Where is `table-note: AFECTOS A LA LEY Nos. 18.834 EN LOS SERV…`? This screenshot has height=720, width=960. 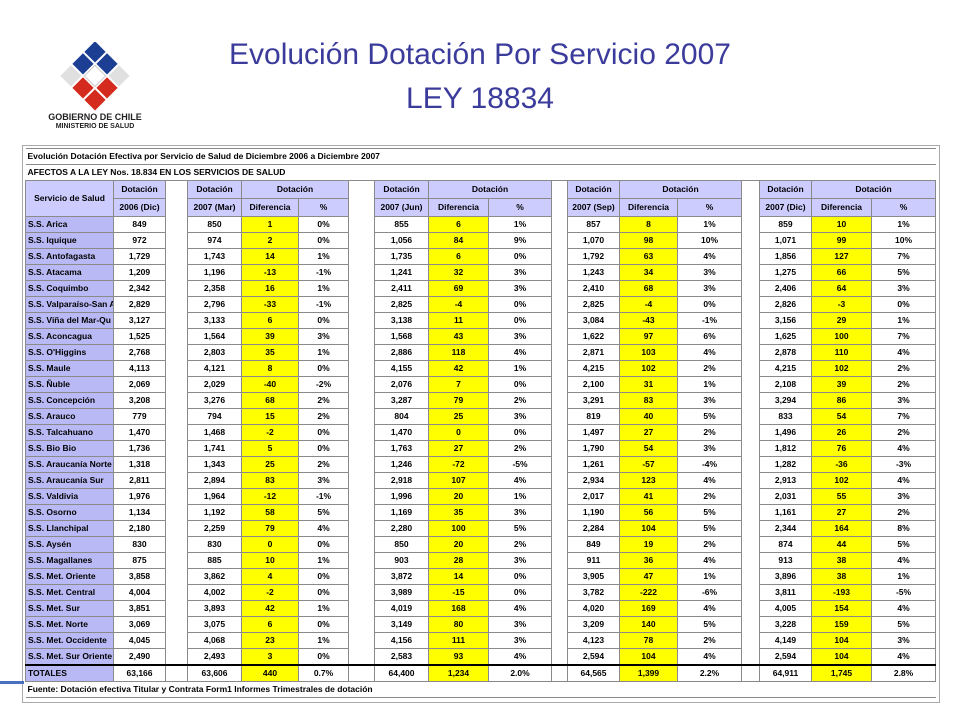 table-note: AFECTOS A LA LEY Nos. 18.834 EN LOS SERV… is located at coordinates (480, 172).